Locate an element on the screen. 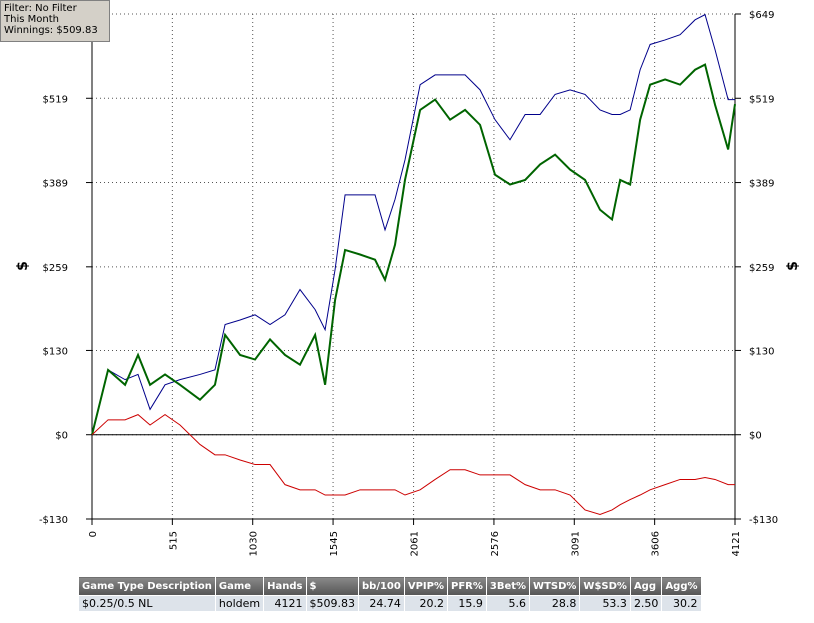 The height and width of the screenshot is (623, 814). y2-tick-label: $259 is located at coordinates (761, 268).